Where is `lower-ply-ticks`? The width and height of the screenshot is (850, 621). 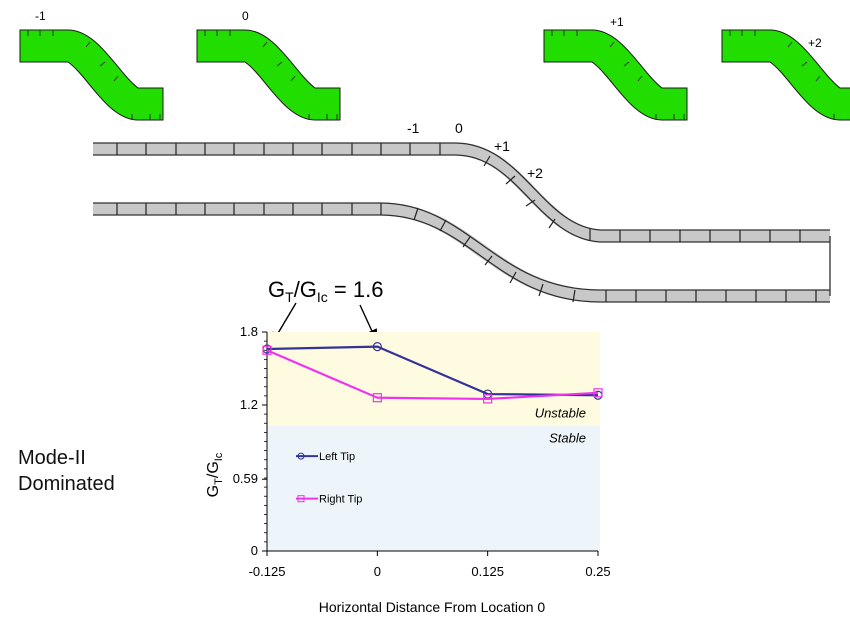
lower-ply-ticks is located at coordinates (466, 253).